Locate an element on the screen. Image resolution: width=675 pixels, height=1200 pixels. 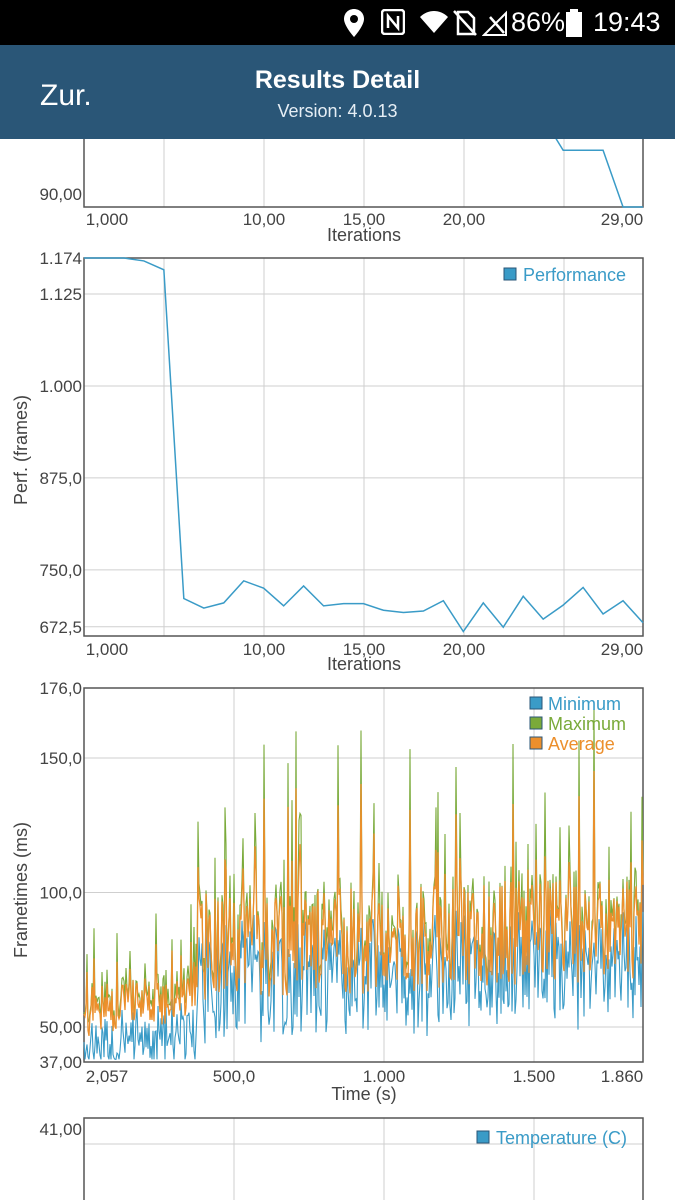
y-tick-label: 90,00 is located at coordinates (60, 194).